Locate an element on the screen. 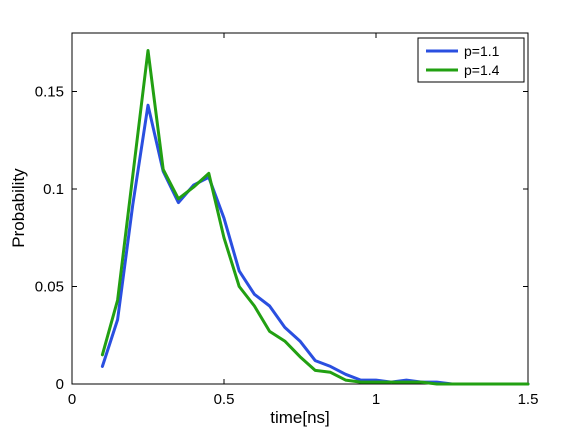  x-tick-label: 1.5 is located at coordinates (528, 399).